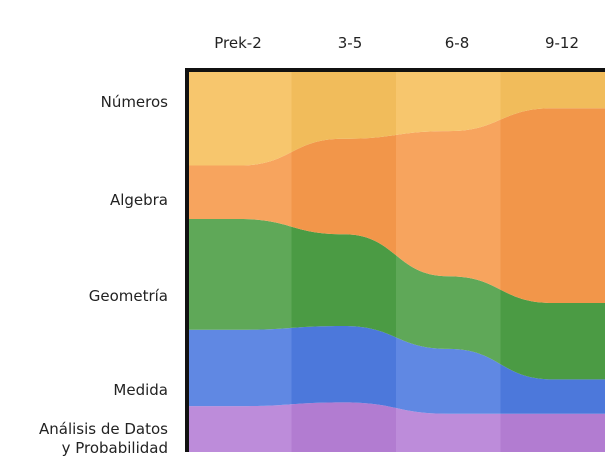  I want to click on row-label-geometria: Geometría, so click(128, 296).